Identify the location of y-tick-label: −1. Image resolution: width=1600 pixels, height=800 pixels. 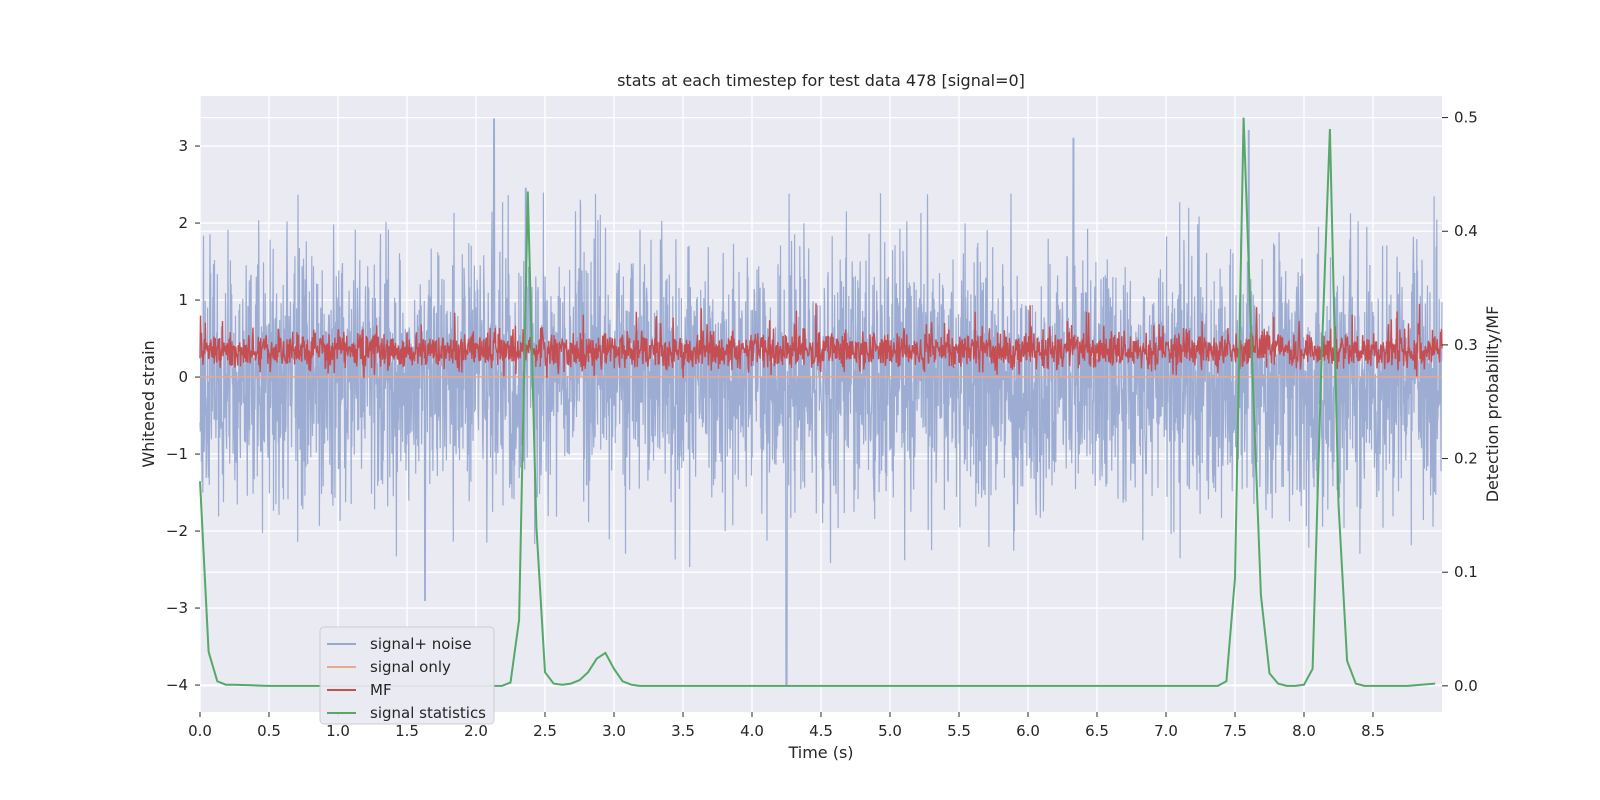
(177, 454).